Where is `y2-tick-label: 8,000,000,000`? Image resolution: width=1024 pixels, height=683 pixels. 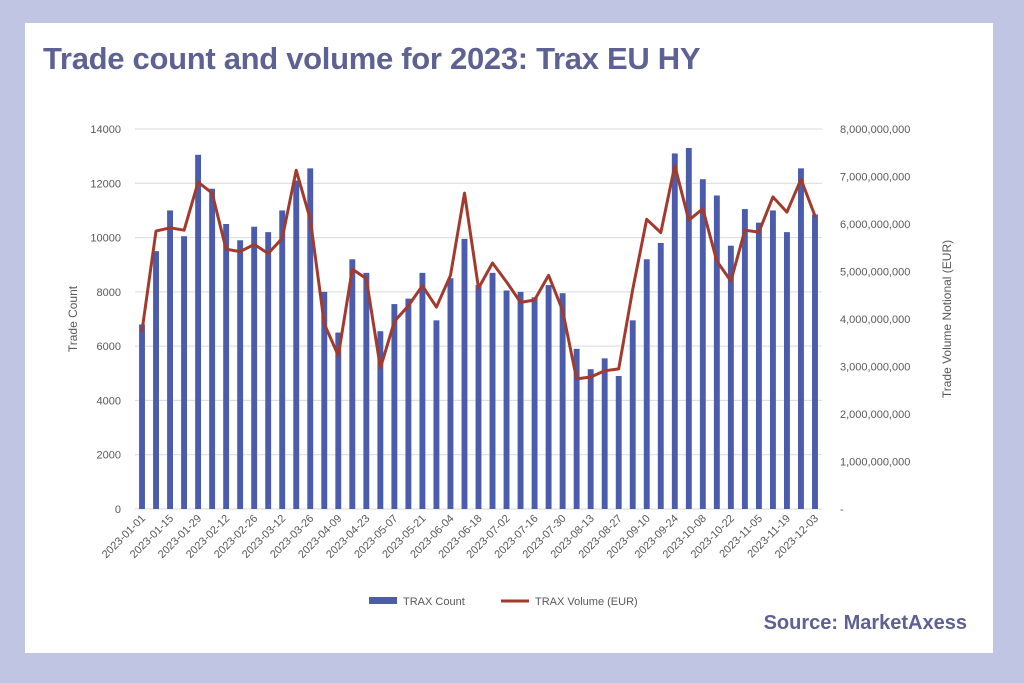 y2-tick-label: 8,000,000,000 is located at coordinates (875, 130).